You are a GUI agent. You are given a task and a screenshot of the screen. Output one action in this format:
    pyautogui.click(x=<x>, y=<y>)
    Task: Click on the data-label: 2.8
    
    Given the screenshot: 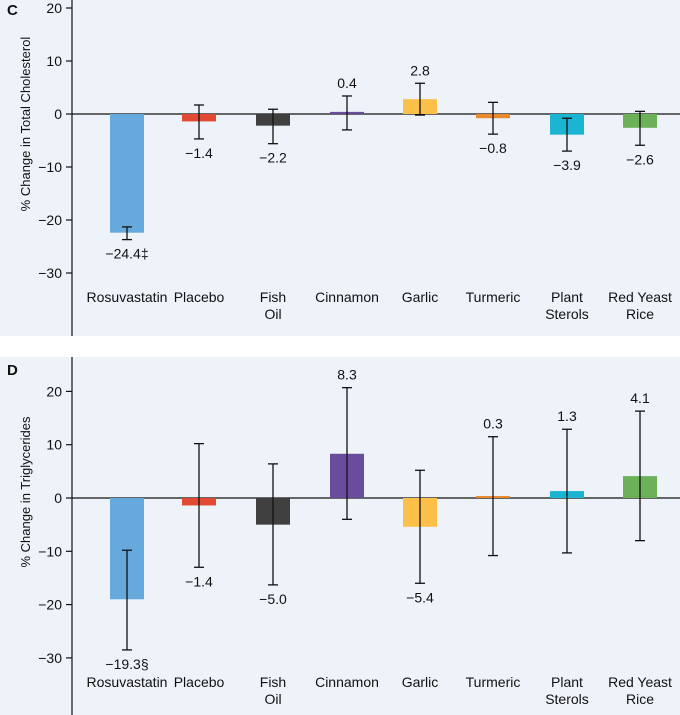 What is the action you would take?
    pyautogui.click(x=420, y=70)
    